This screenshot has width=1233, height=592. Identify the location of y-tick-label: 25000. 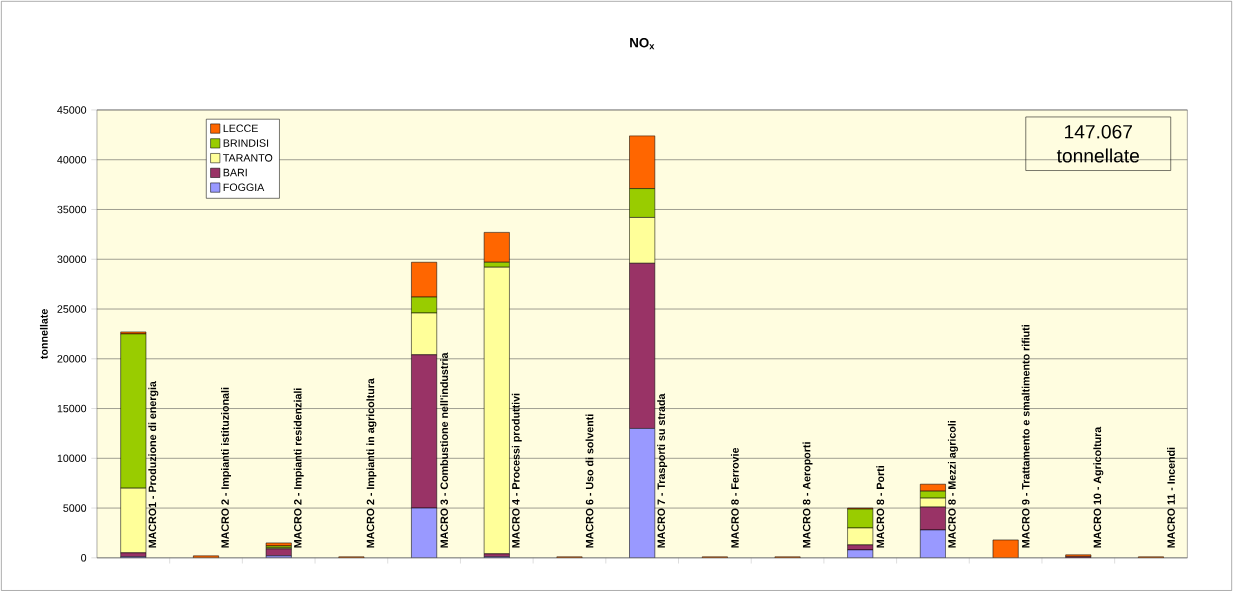
(72, 309).